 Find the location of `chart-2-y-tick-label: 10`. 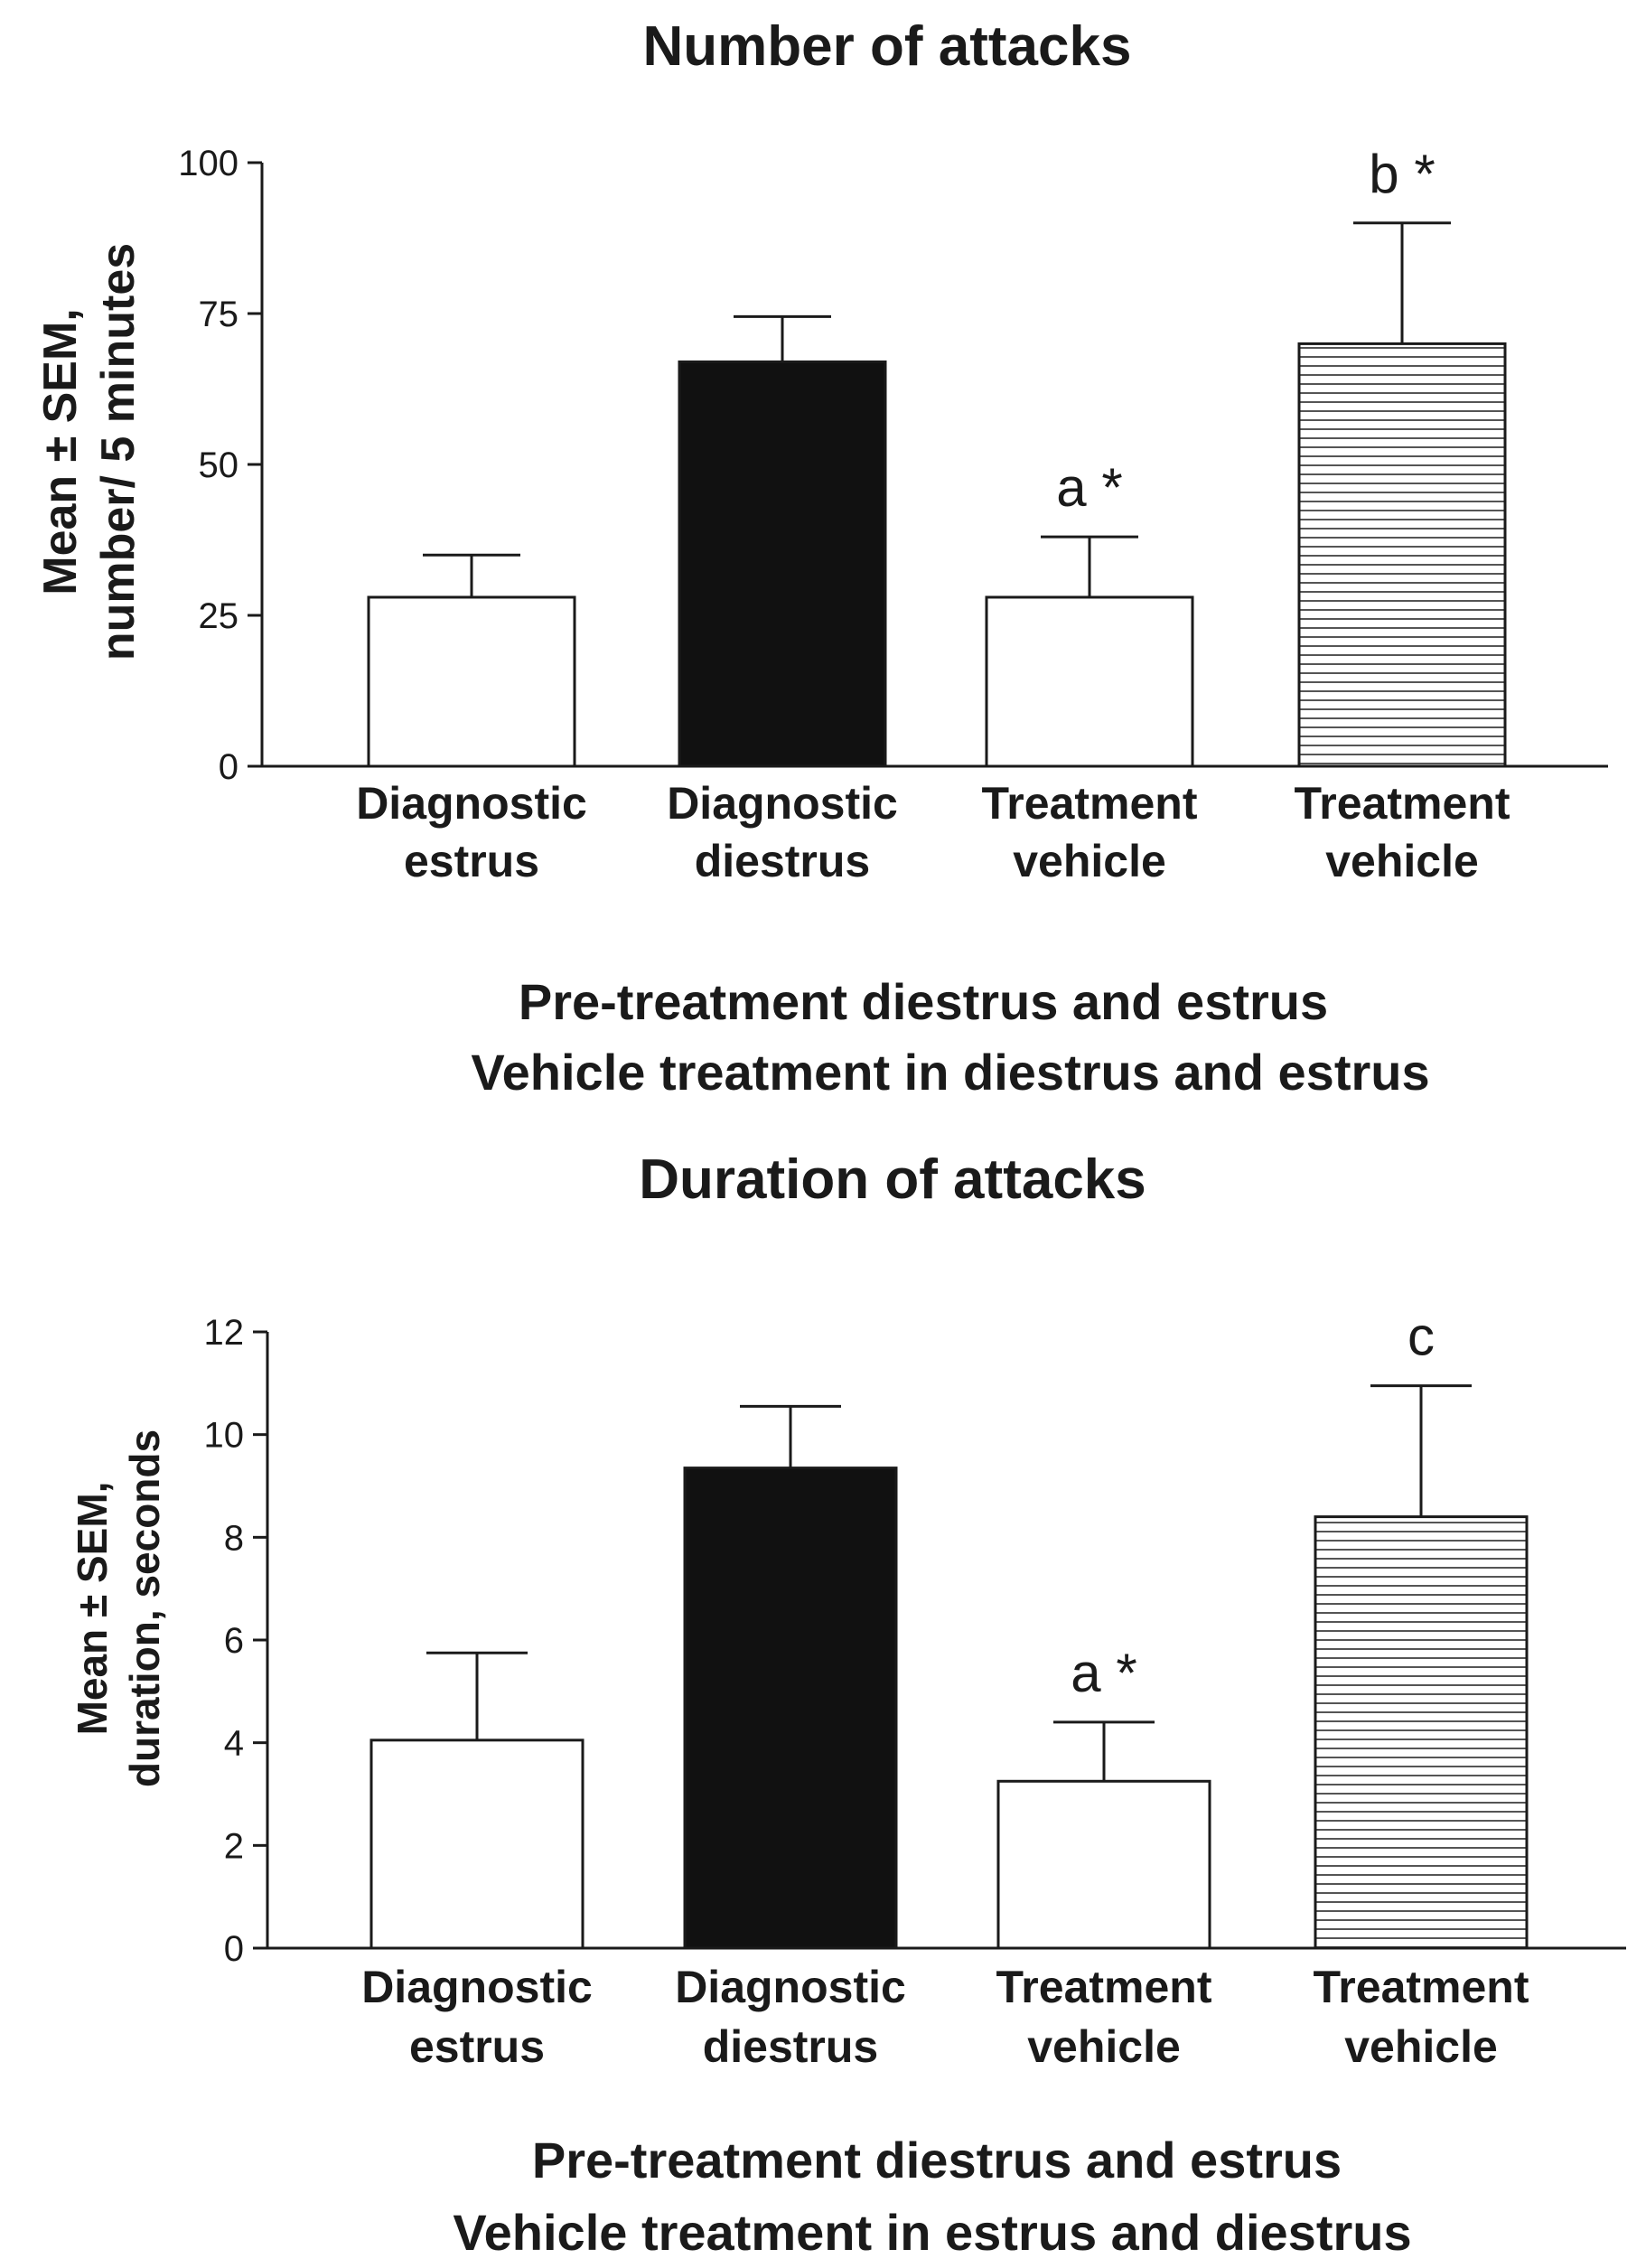

chart-2-y-tick-label: 10 is located at coordinates (224, 1436).